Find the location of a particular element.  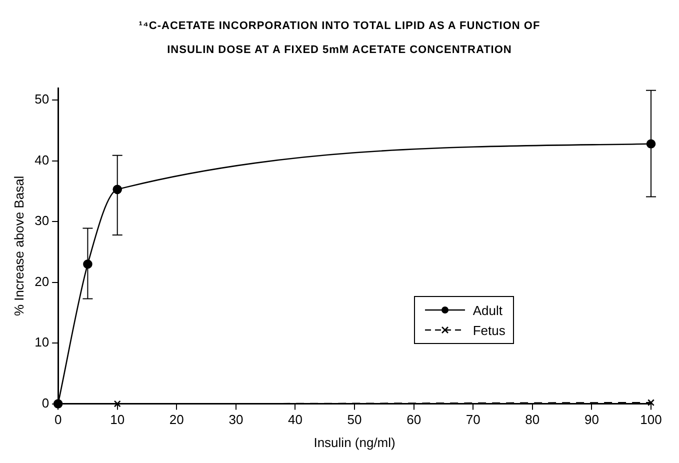

x-axis-title: Insulin (ng/ml) is located at coordinates (355, 442).